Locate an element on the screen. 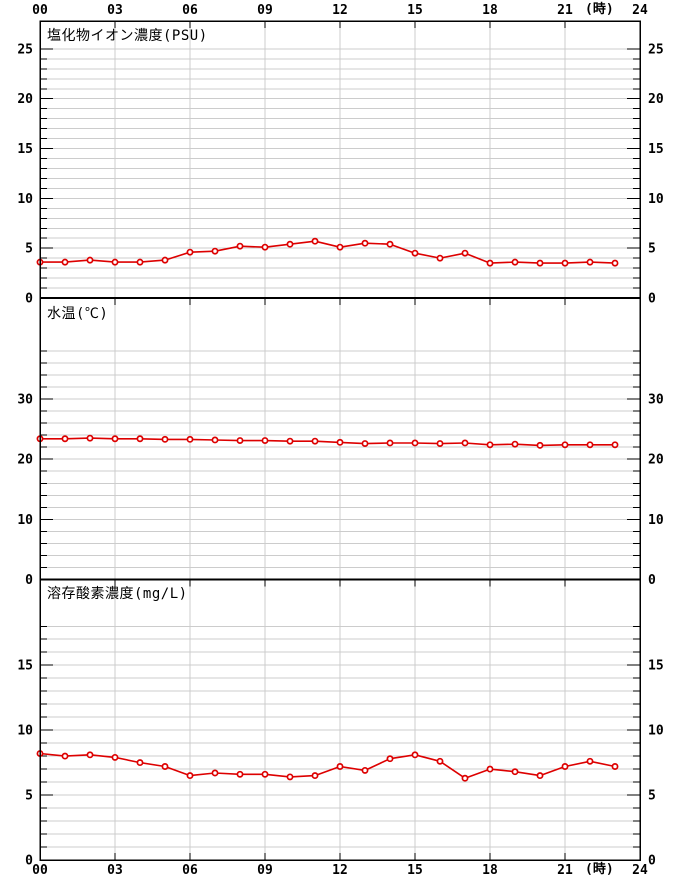 The height and width of the screenshot is (880, 680). panel-title-chloride-ion: 塩化物イオン濃度(PSU) is located at coordinates (127, 36).